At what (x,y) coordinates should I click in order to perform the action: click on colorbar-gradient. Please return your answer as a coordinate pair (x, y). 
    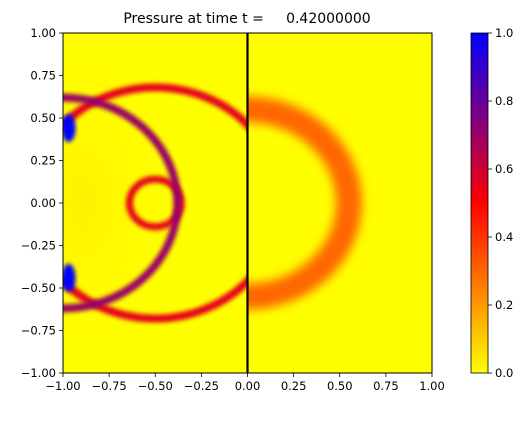
    Looking at the image, I should click on (479, 203).